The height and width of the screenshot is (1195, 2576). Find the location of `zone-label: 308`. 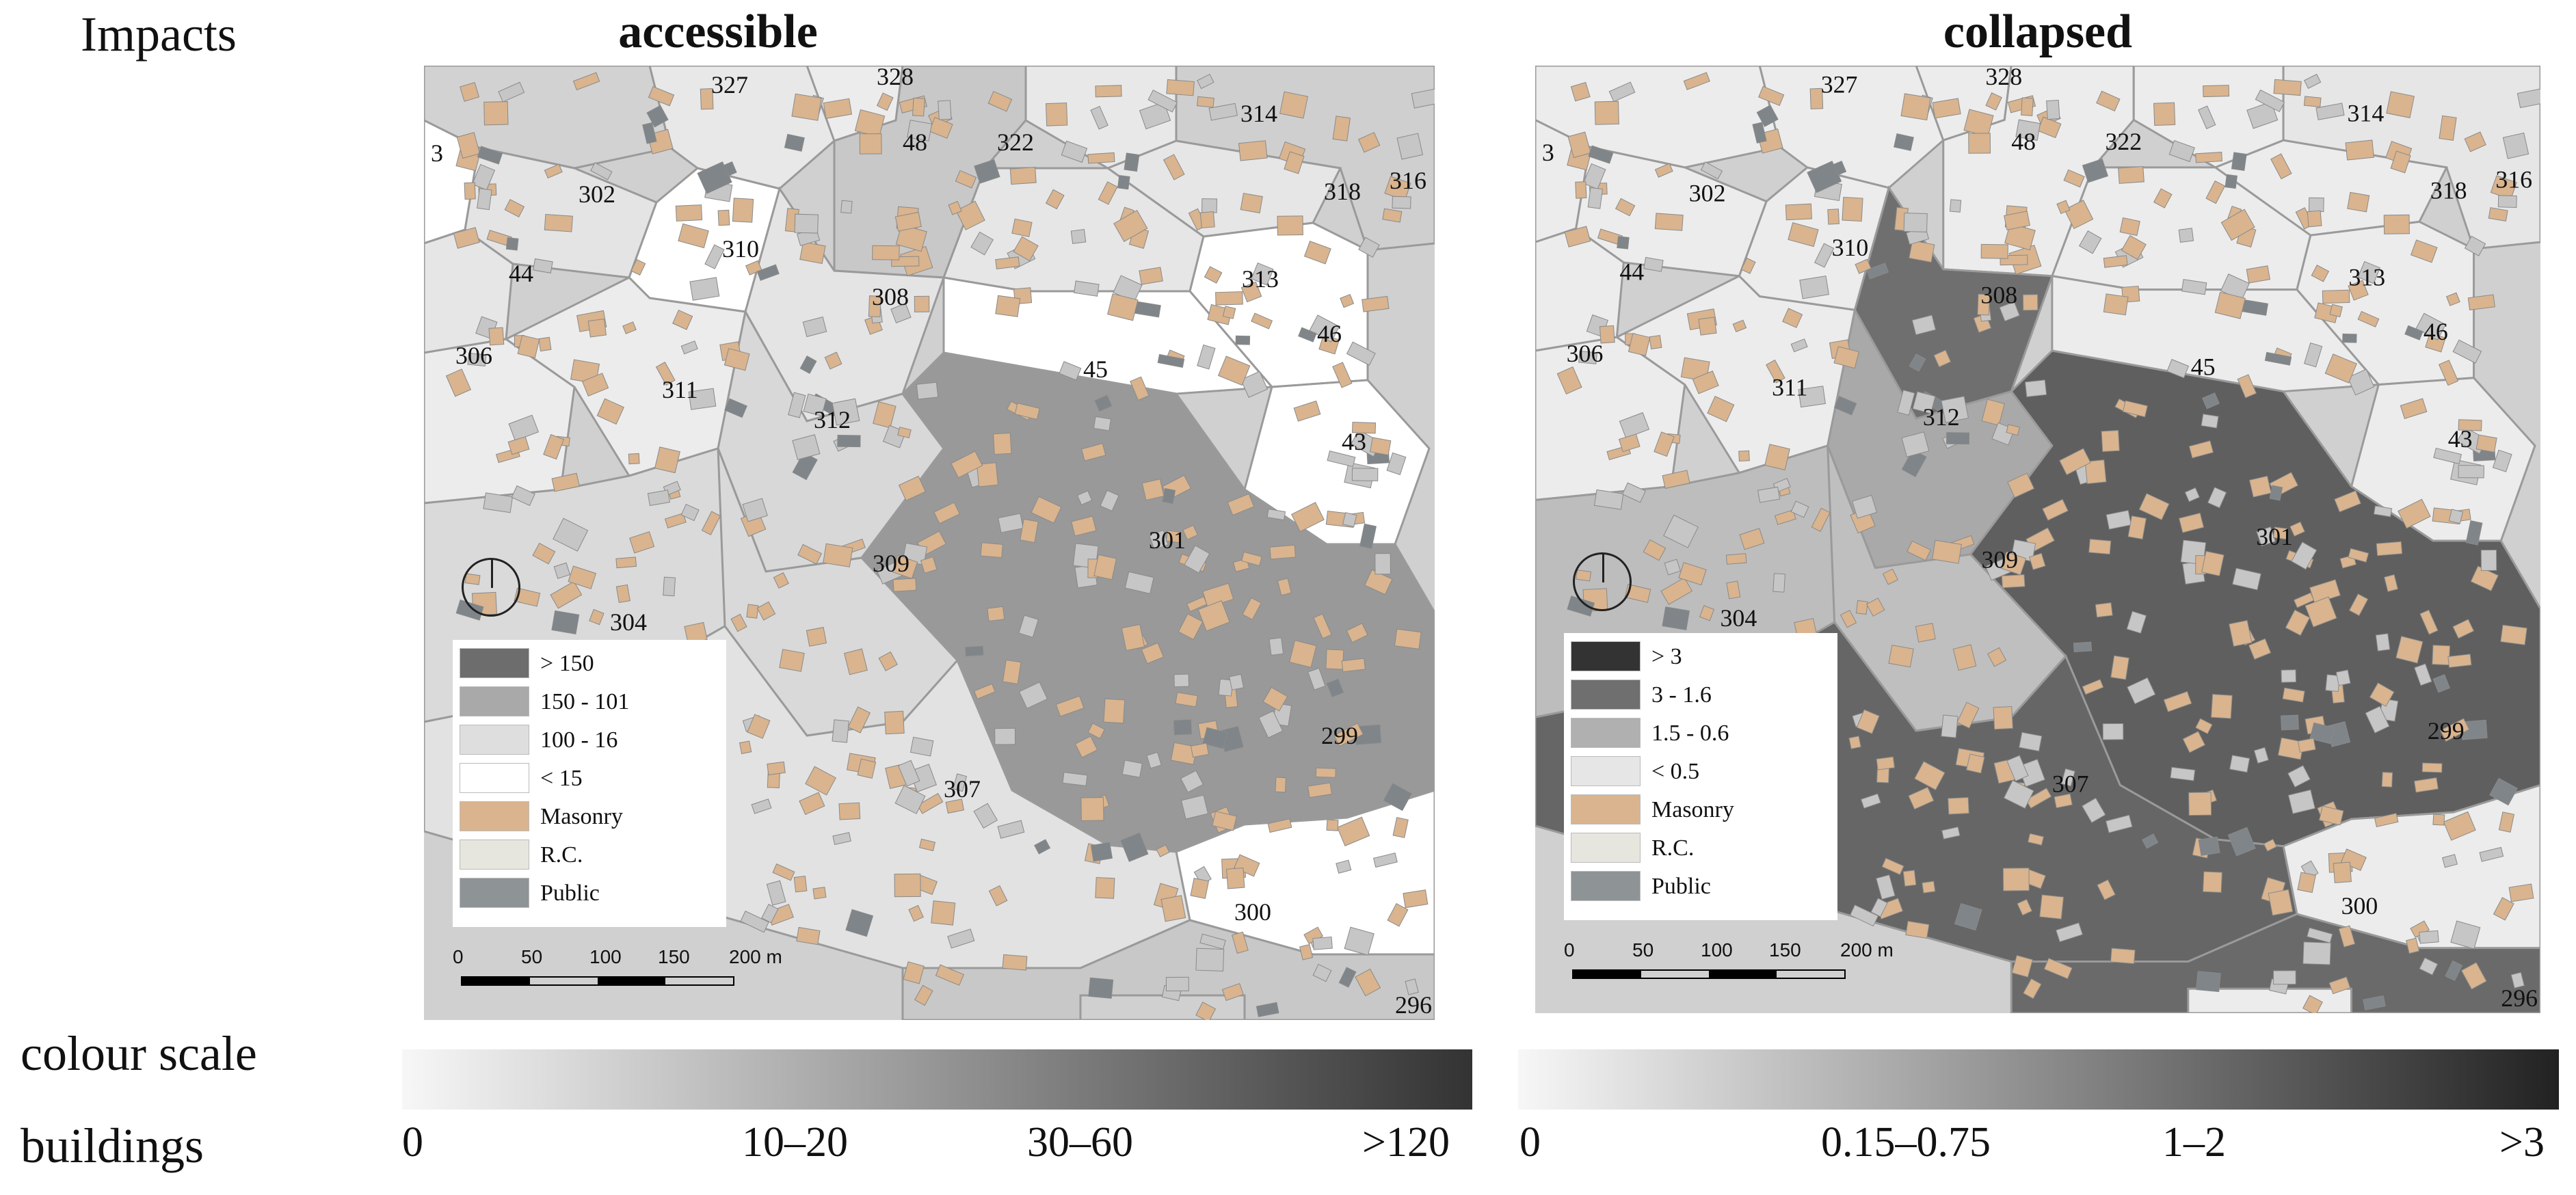

zone-label: 308 is located at coordinates (1998, 295).